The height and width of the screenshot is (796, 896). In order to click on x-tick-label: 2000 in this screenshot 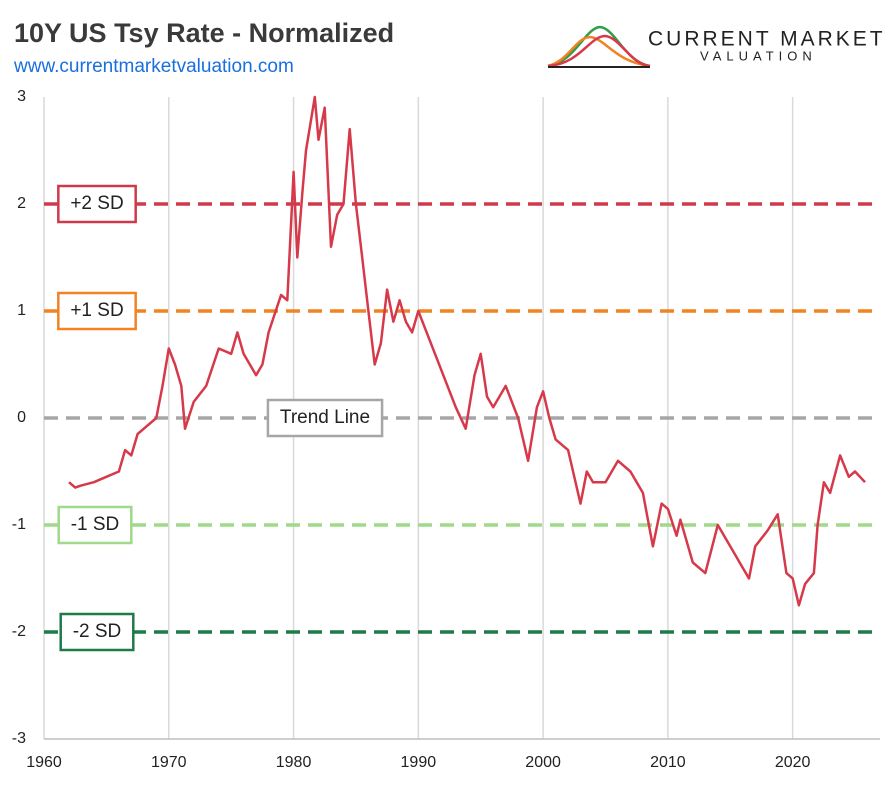, I will do `click(543, 762)`.